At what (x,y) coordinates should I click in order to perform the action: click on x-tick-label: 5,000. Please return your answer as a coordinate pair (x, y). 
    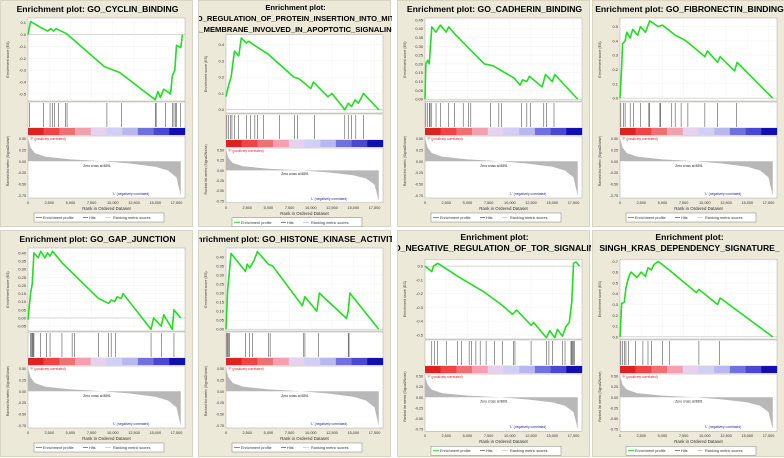
    Looking at the image, I should click on (71, 433).